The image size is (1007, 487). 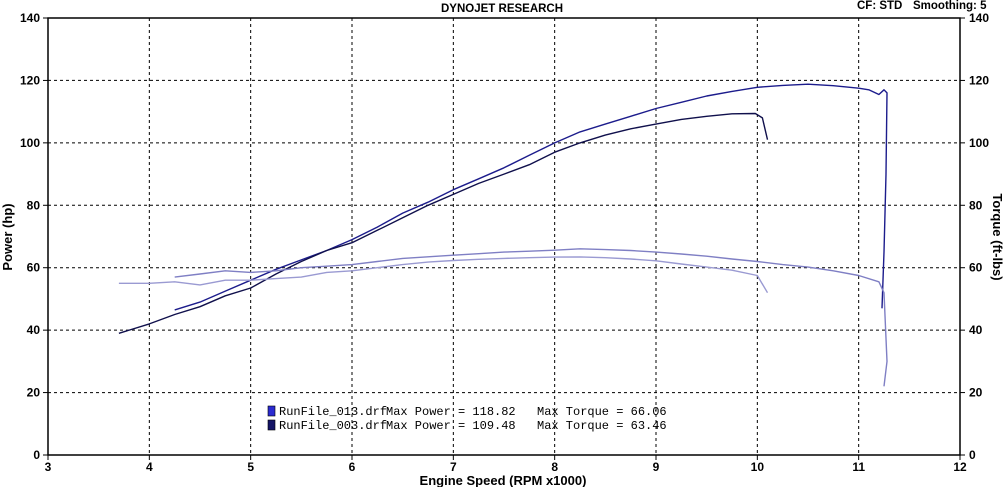 What do you see at coordinates (451, 426) in the screenshot?
I see `legend-max-power: Max Power = 109.48` at bounding box center [451, 426].